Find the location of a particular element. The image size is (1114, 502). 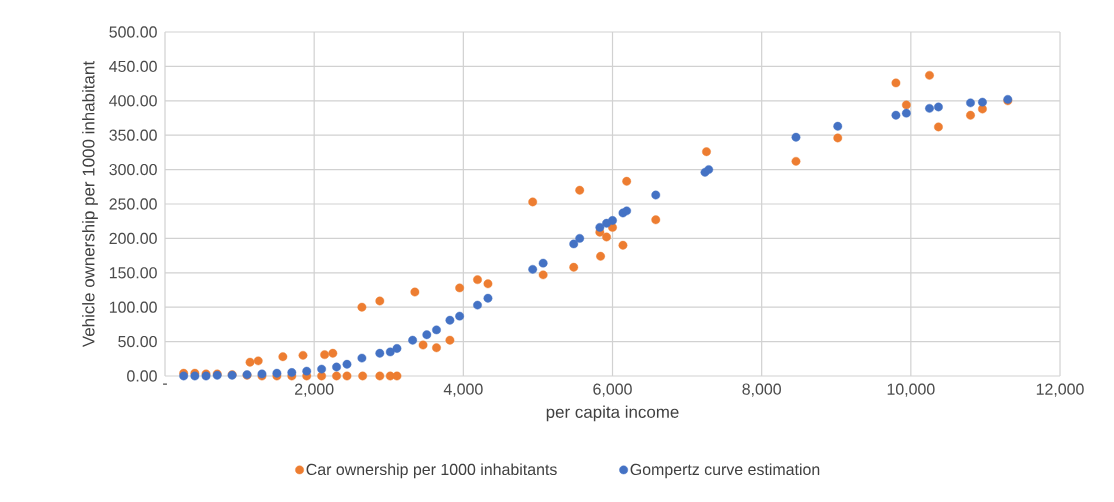

x-tick-label: 2,000 is located at coordinates (314, 390).